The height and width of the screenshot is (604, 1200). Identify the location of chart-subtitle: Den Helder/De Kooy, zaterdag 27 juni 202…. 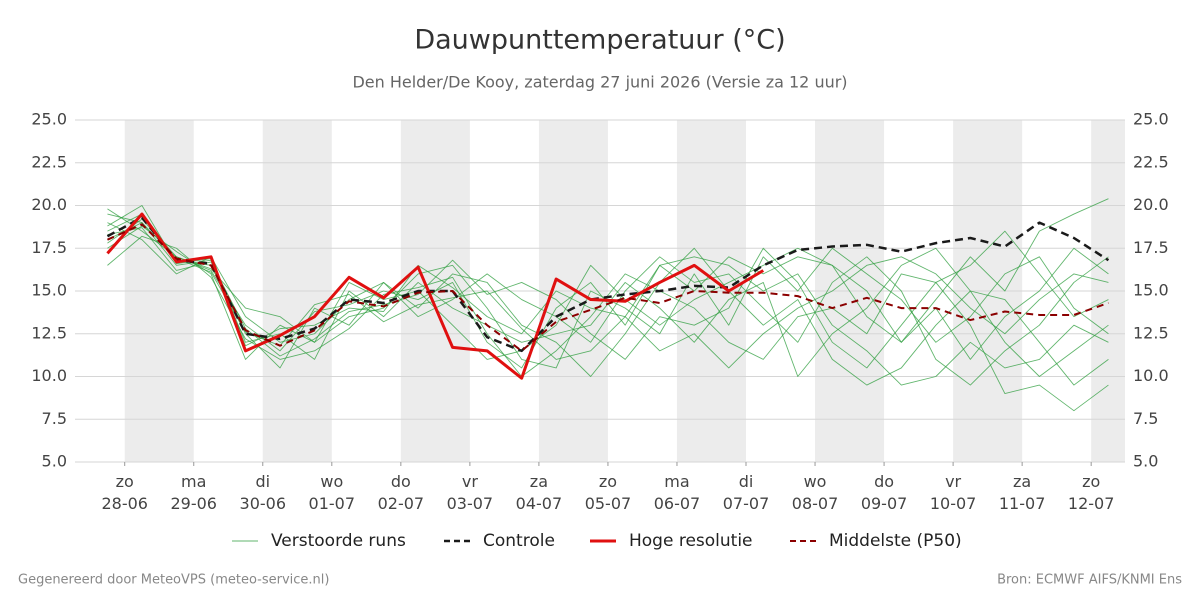
(599, 82).